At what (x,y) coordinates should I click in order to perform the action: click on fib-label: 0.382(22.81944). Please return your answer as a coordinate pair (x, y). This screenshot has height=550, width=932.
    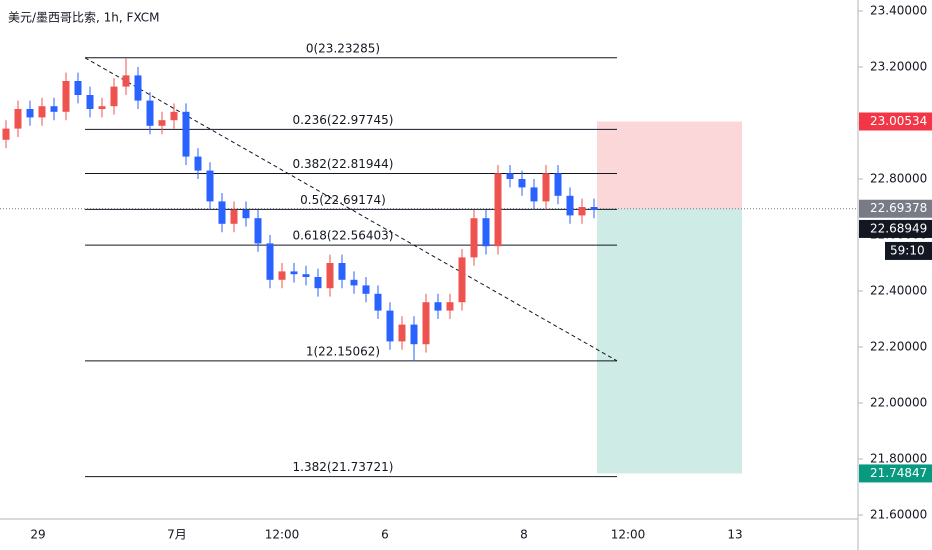
    Looking at the image, I should click on (343, 164).